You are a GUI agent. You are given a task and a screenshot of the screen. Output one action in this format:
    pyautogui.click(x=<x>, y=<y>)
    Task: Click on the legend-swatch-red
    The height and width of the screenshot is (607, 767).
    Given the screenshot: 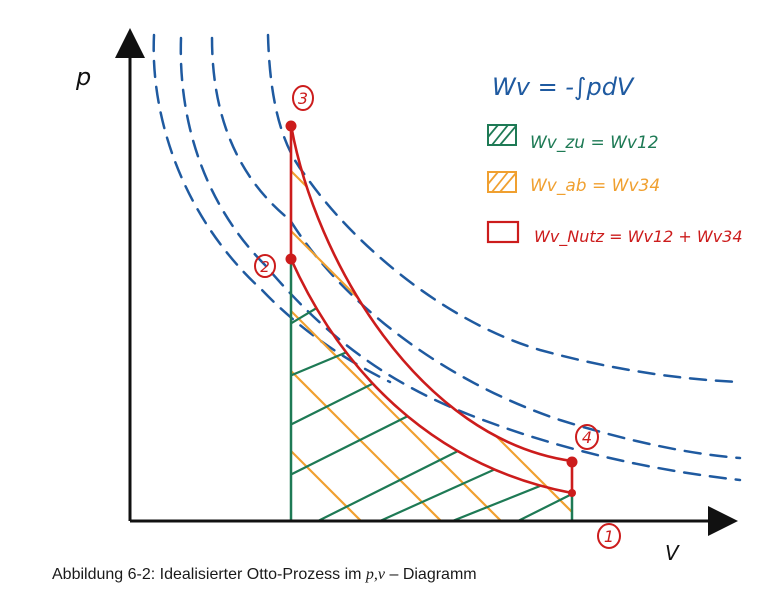 What is the action you would take?
    pyautogui.click(x=503, y=232)
    